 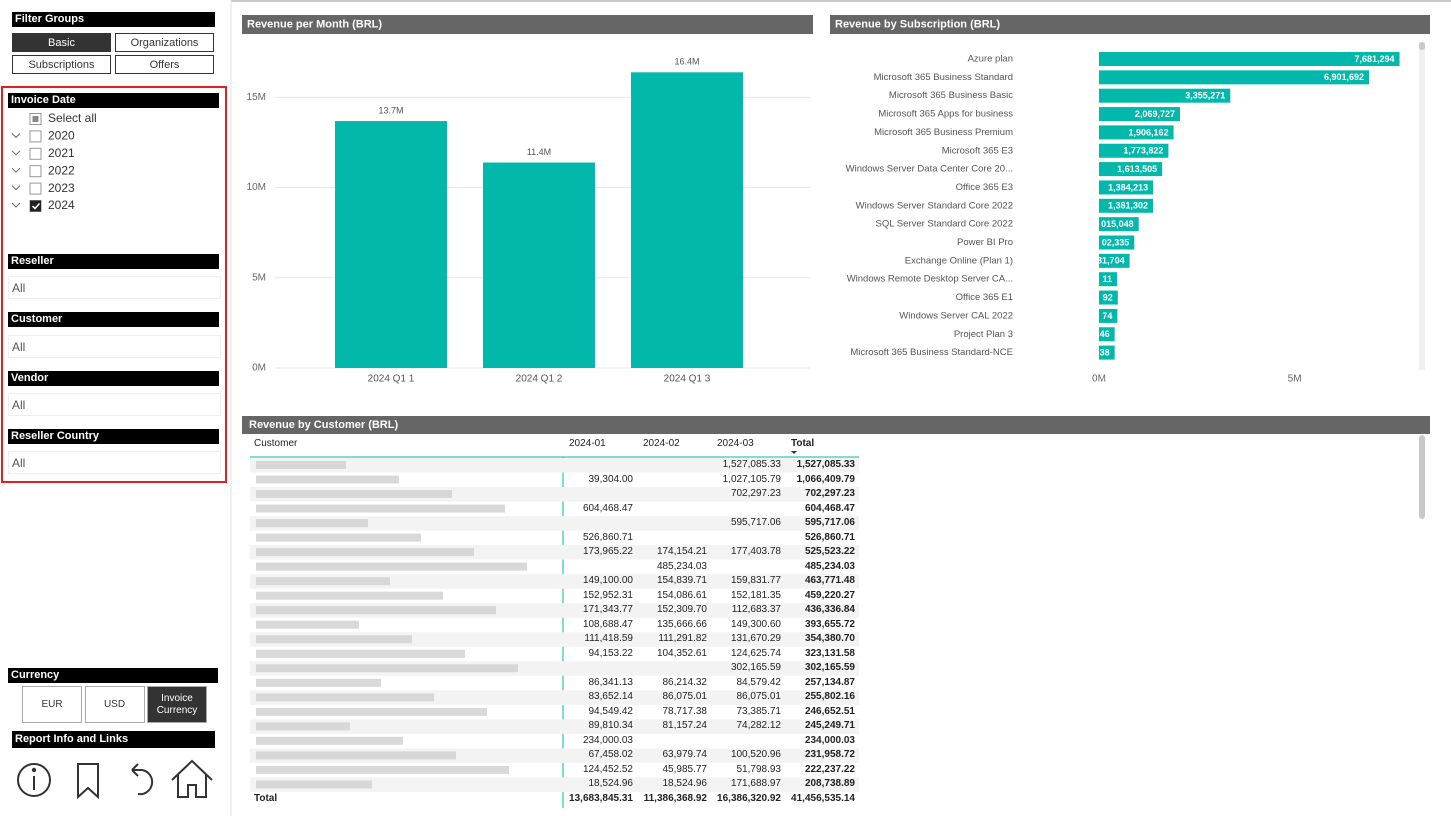 What do you see at coordinates (61, 64) in the screenshot?
I see `filter-group-button: Subscriptions` at bounding box center [61, 64].